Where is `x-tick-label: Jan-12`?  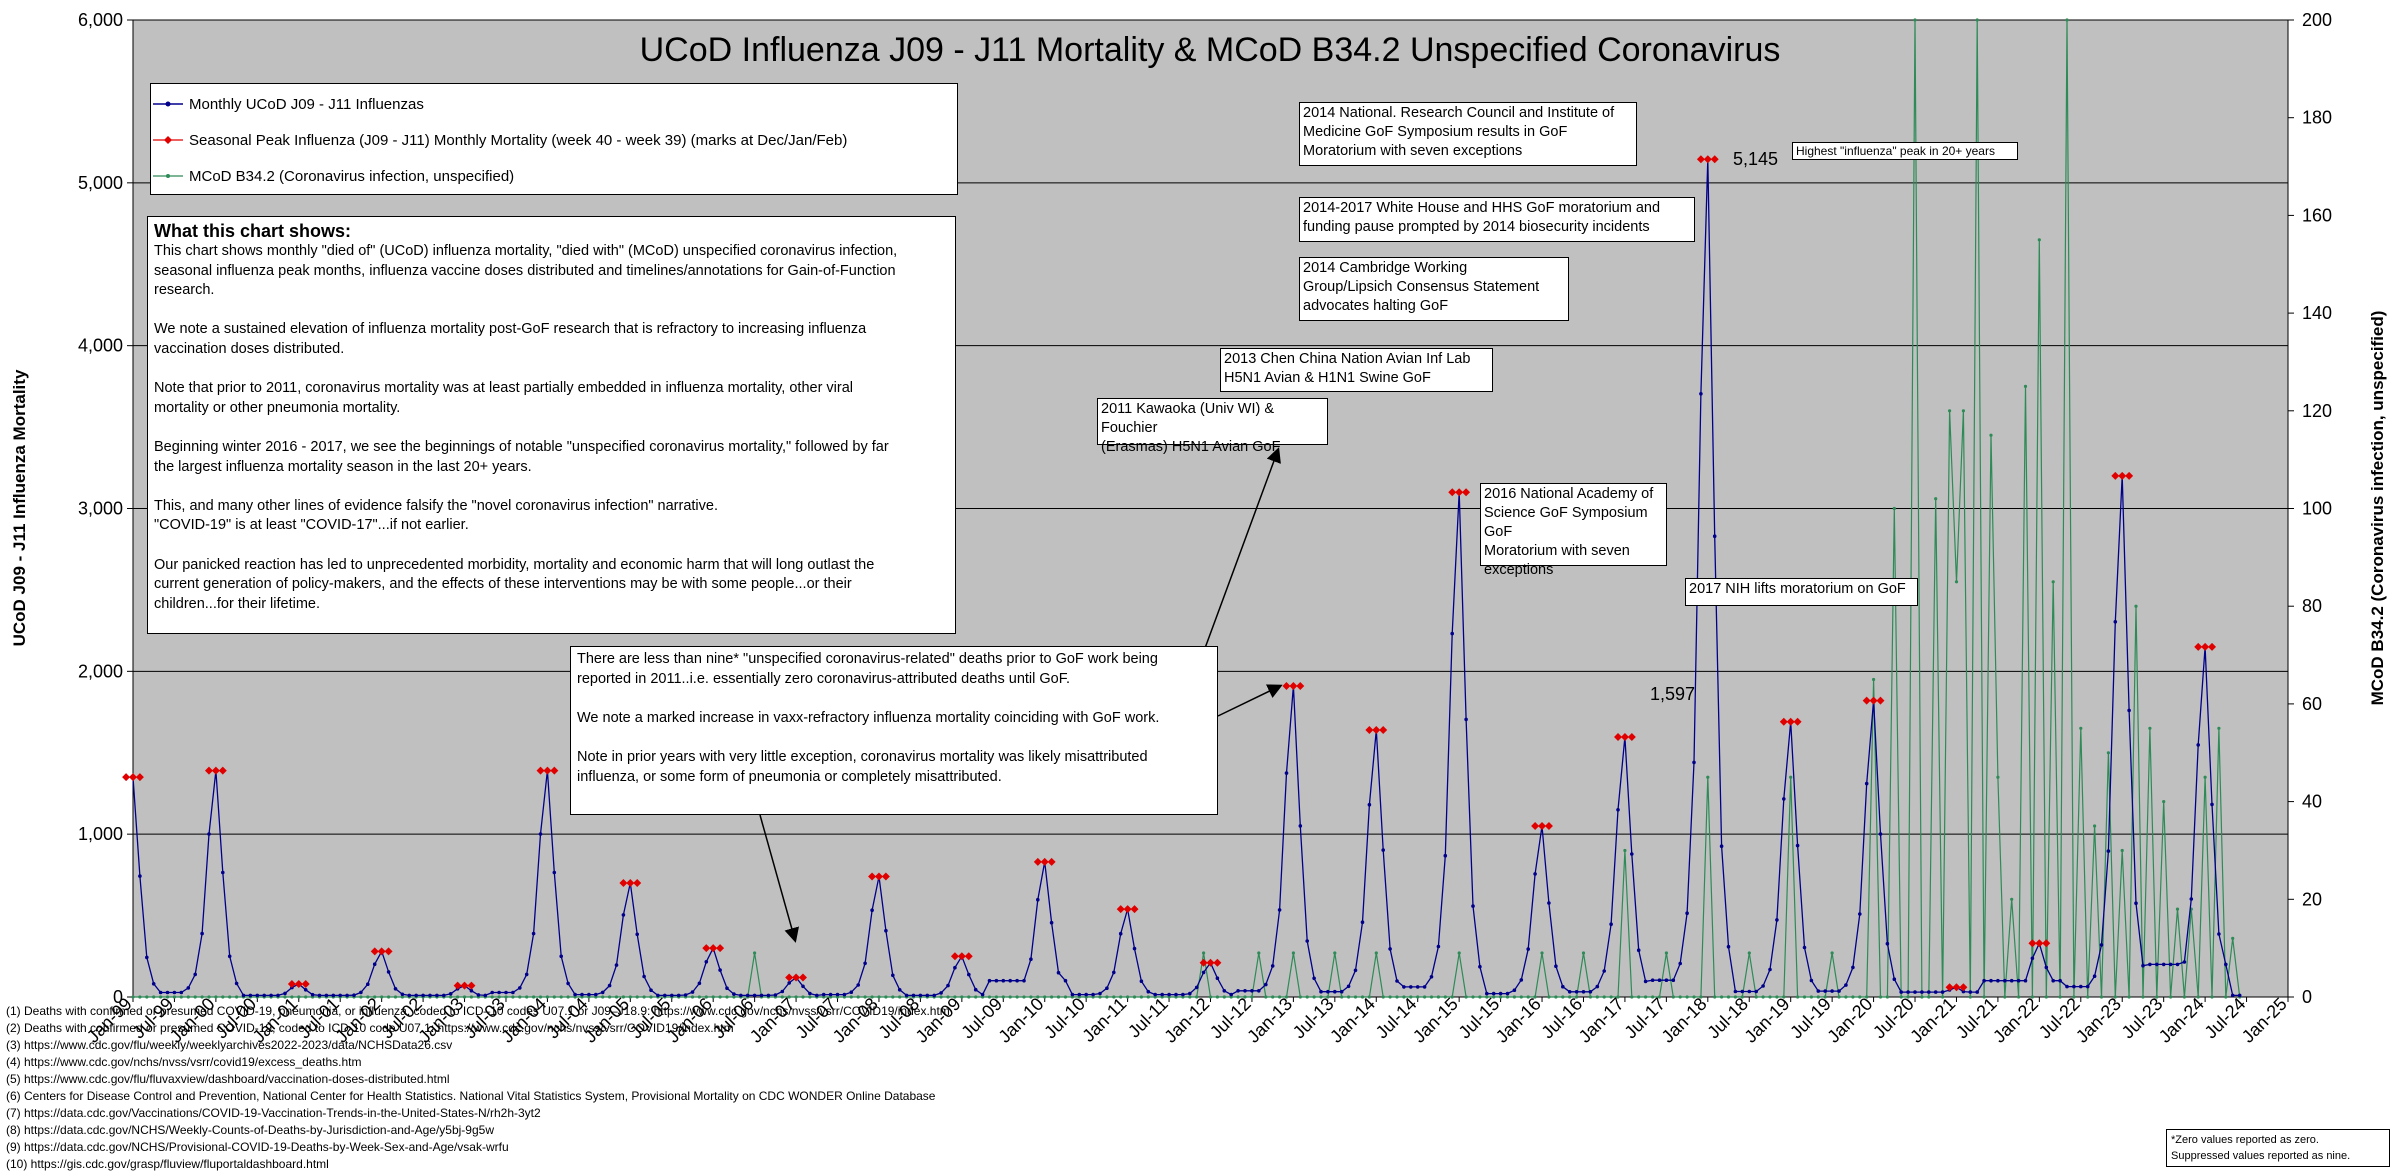
x-tick-label: Jan-12 is located at coordinates (1186, 1020).